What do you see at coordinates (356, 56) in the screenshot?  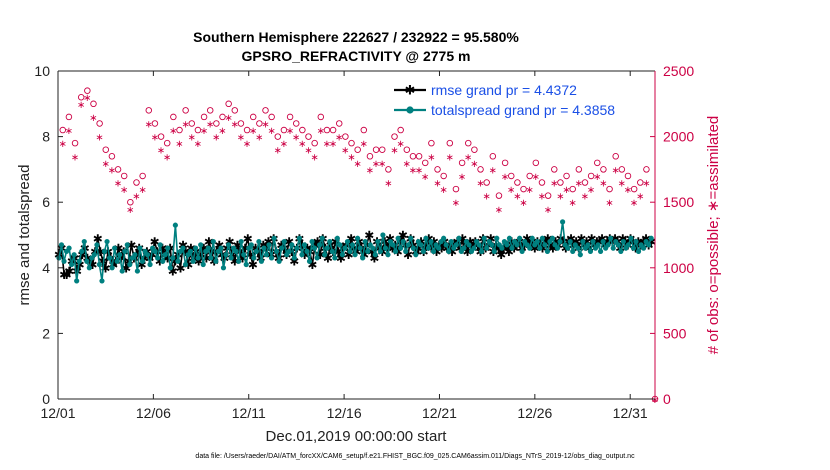 I see `chart-subtitle: GPSRO_REFRACTIVITY @ 2775 m` at bounding box center [356, 56].